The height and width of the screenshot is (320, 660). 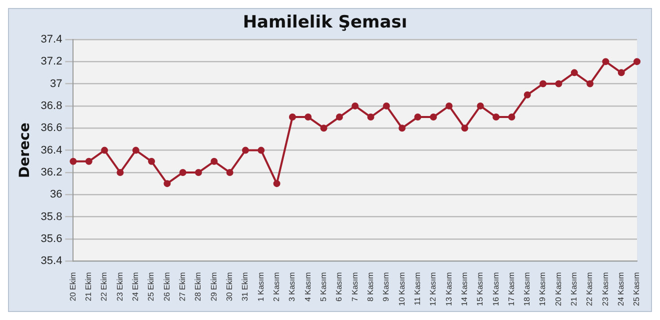 I want to click on y-tick-label: 37.2, so click(x=51, y=62).